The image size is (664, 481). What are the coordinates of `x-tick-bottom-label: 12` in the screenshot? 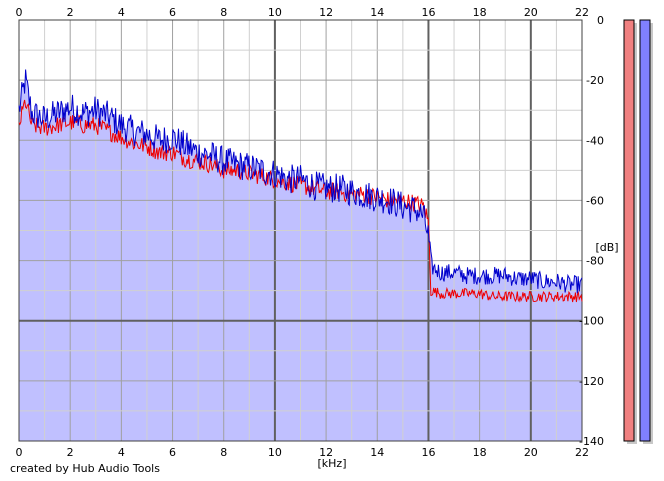 It's located at (326, 452).